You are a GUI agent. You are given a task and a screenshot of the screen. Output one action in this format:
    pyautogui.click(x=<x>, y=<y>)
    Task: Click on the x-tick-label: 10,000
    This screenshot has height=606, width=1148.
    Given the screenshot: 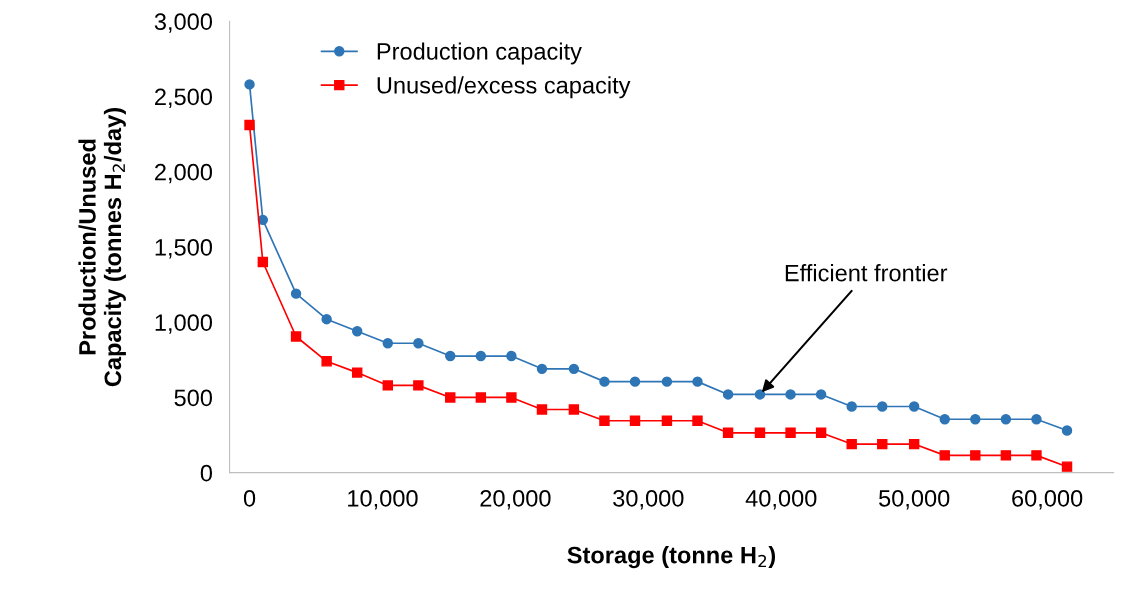 What is the action you would take?
    pyautogui.click(x=383, y=499)
    